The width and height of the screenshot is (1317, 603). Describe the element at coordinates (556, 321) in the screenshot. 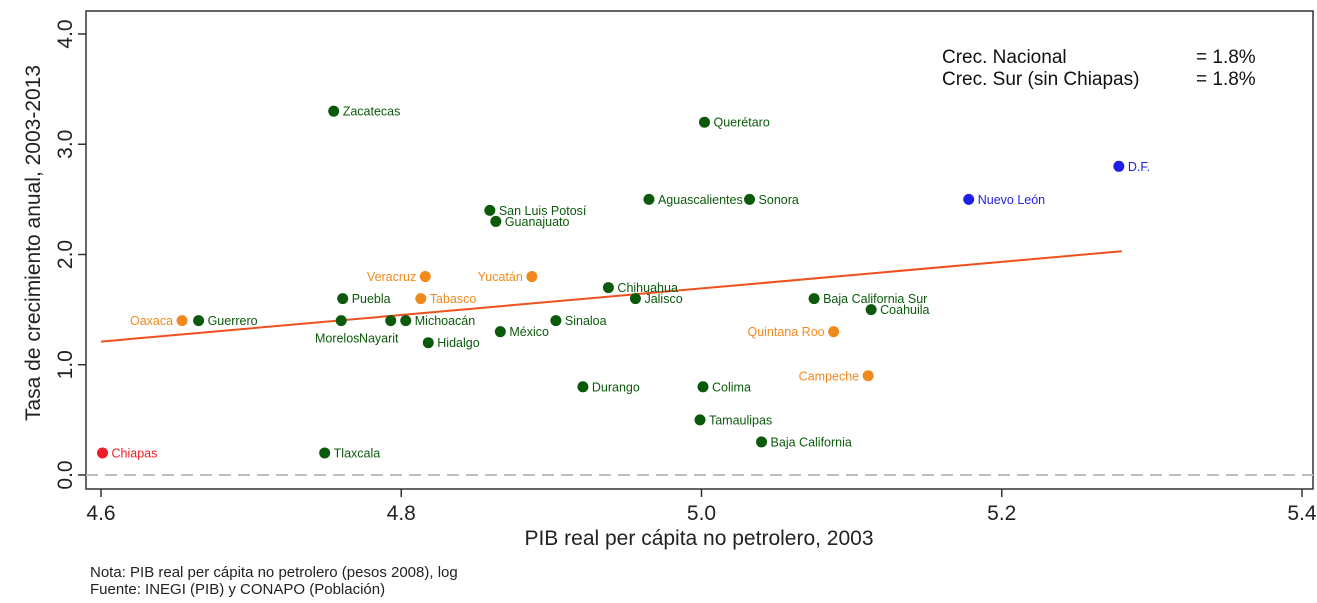

I see `point-sinaloa` at that location.